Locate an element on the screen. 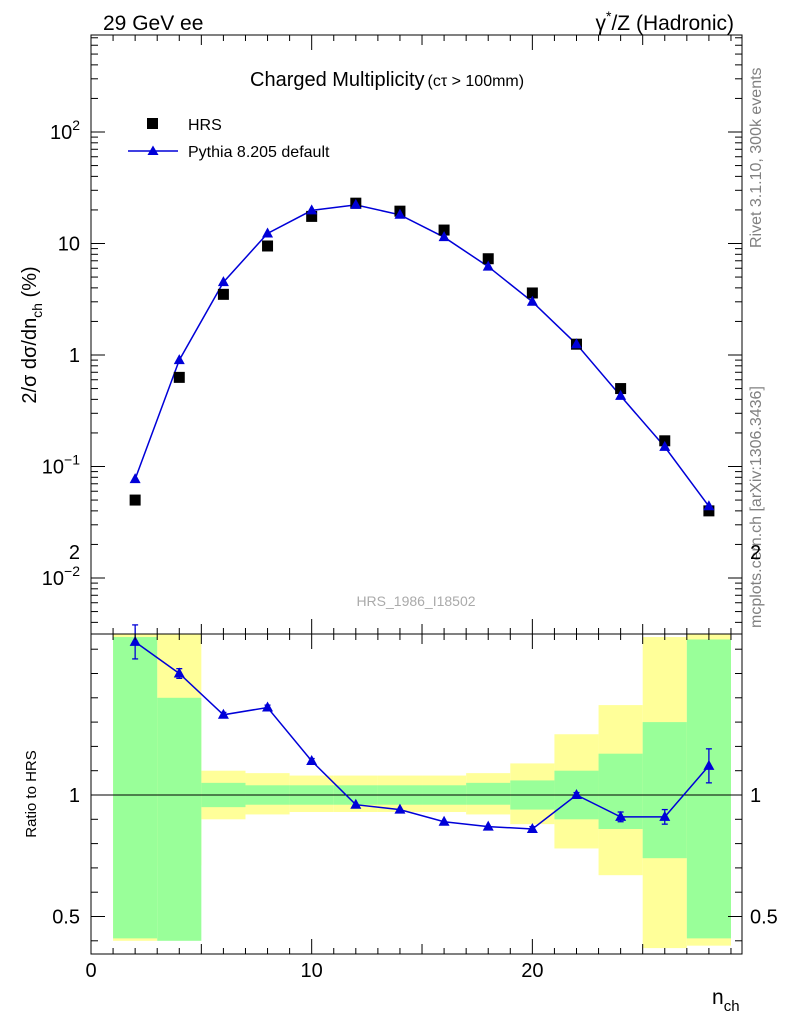  y-tick-label: 10² is located at coordinates (65, 130).